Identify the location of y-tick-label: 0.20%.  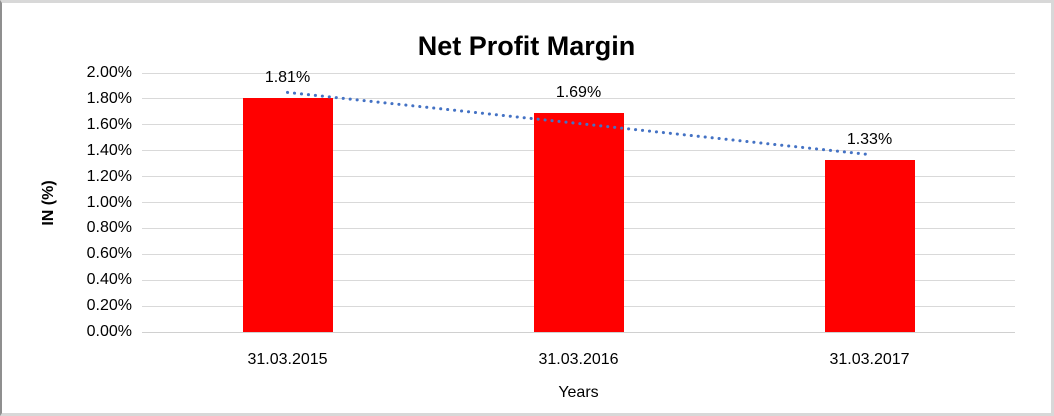
(109, 306).